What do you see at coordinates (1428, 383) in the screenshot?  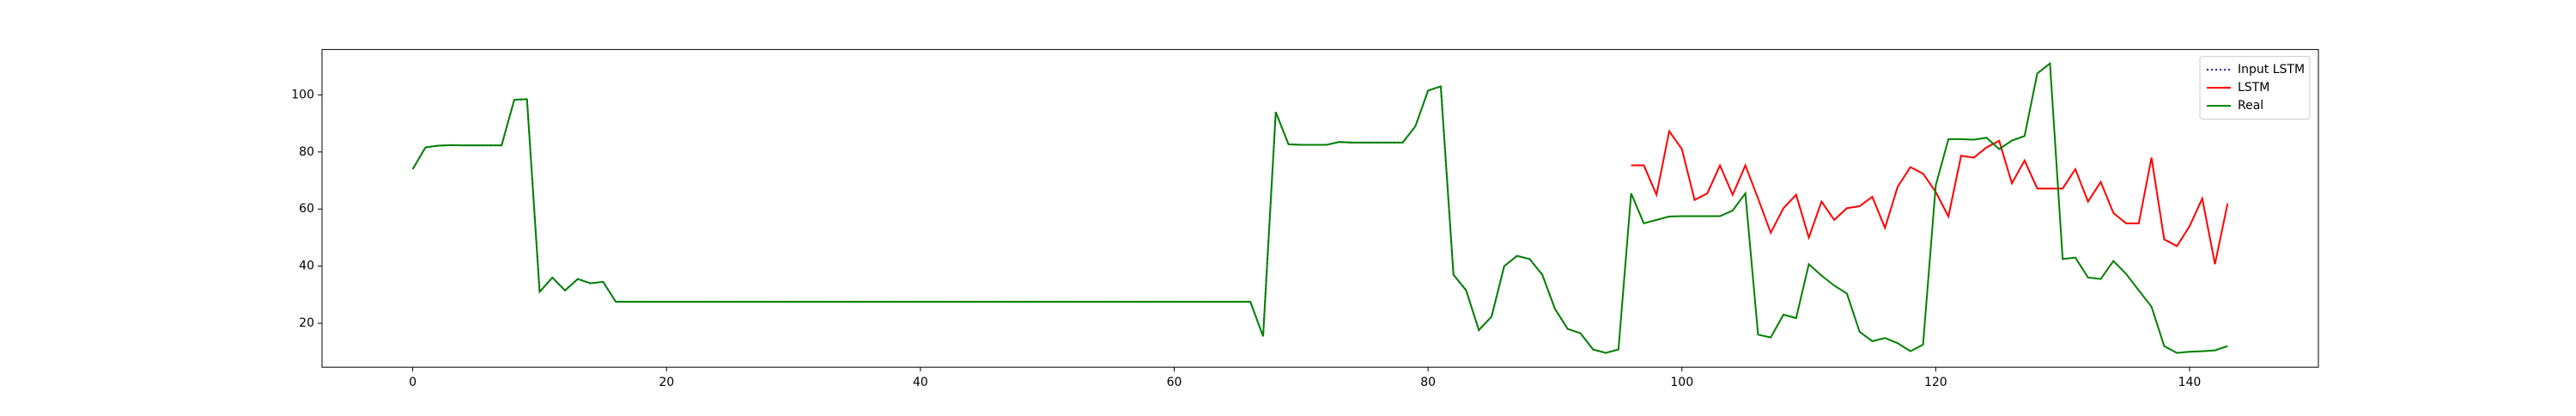 I see `x-tick-label: 80` at bounding box center [1428, 383].